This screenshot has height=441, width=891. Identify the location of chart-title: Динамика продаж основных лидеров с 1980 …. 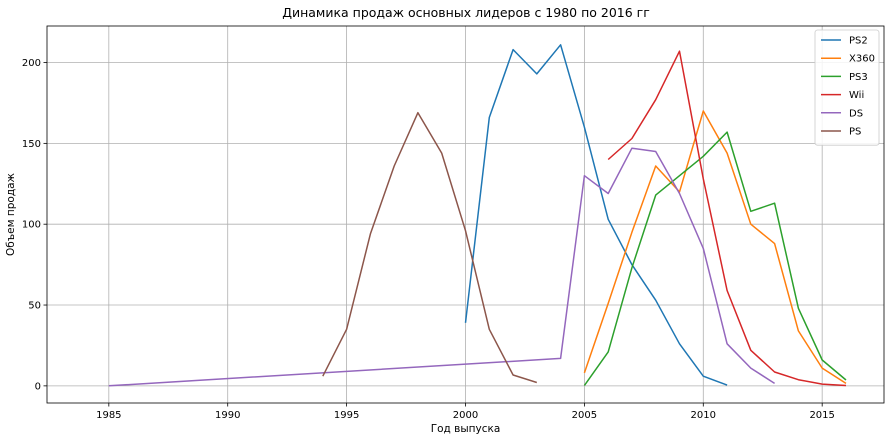
(466, 12).